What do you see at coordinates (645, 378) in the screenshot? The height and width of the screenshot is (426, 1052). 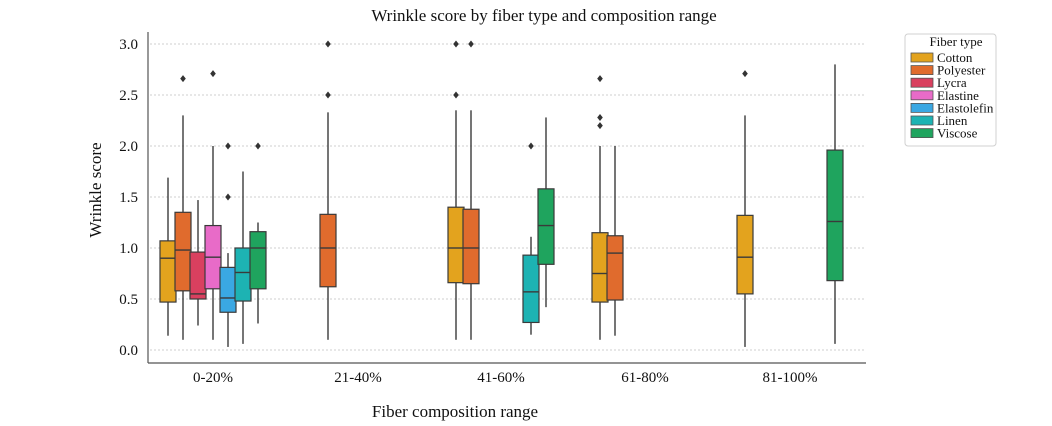 I see `x-tick-label: 61-80%` at bounding box center [645, 378].